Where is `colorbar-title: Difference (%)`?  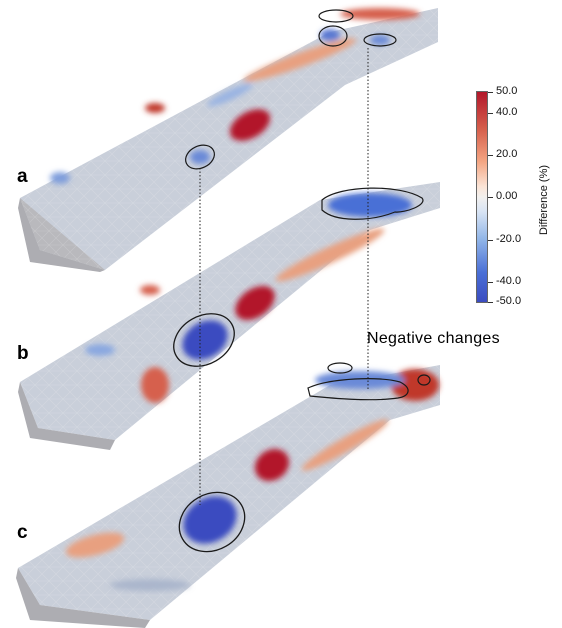 colorbar-title: Difference (%) is located at coordinates (544, 200).